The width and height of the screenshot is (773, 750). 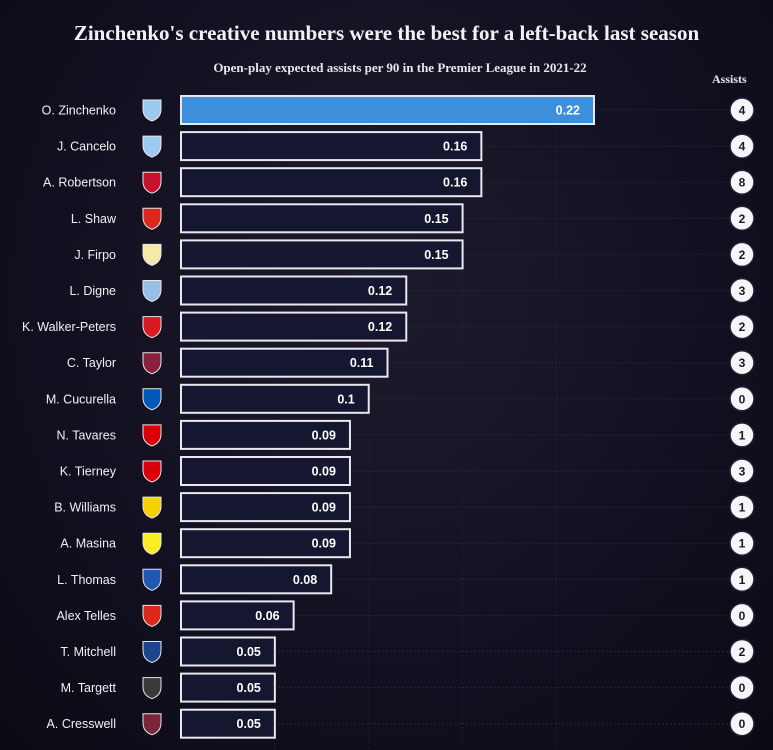 I want to click on category-label: L. Digne, so click(x=92, y=291).